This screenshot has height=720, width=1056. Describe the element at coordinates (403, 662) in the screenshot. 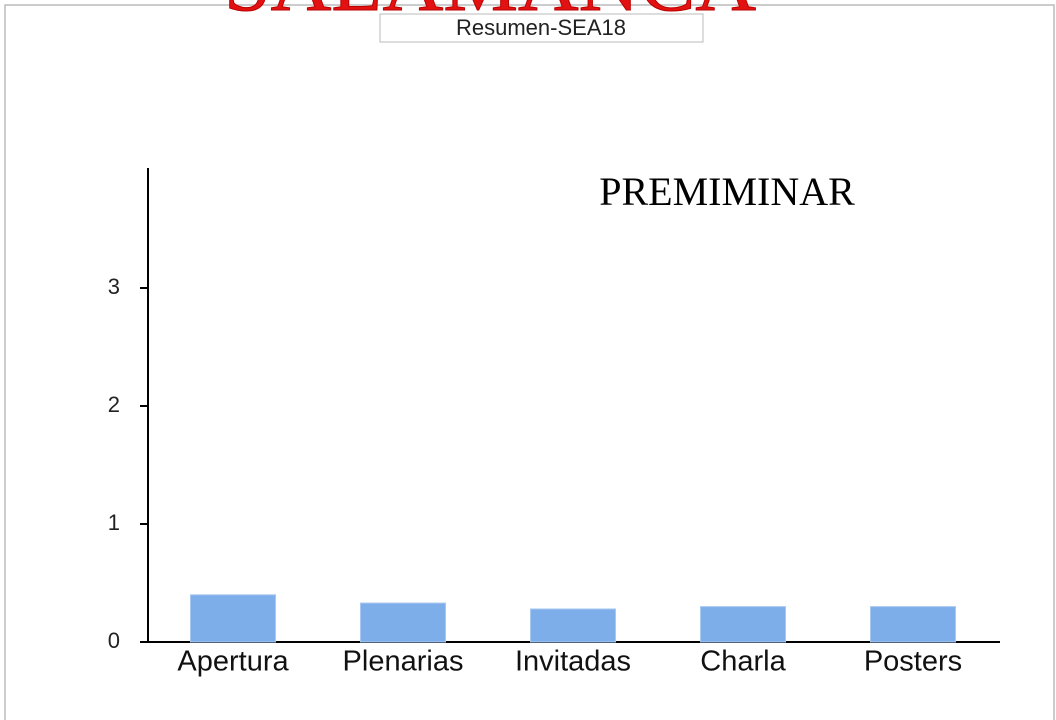

I see `x-tick-label: Plenarias` at that location.